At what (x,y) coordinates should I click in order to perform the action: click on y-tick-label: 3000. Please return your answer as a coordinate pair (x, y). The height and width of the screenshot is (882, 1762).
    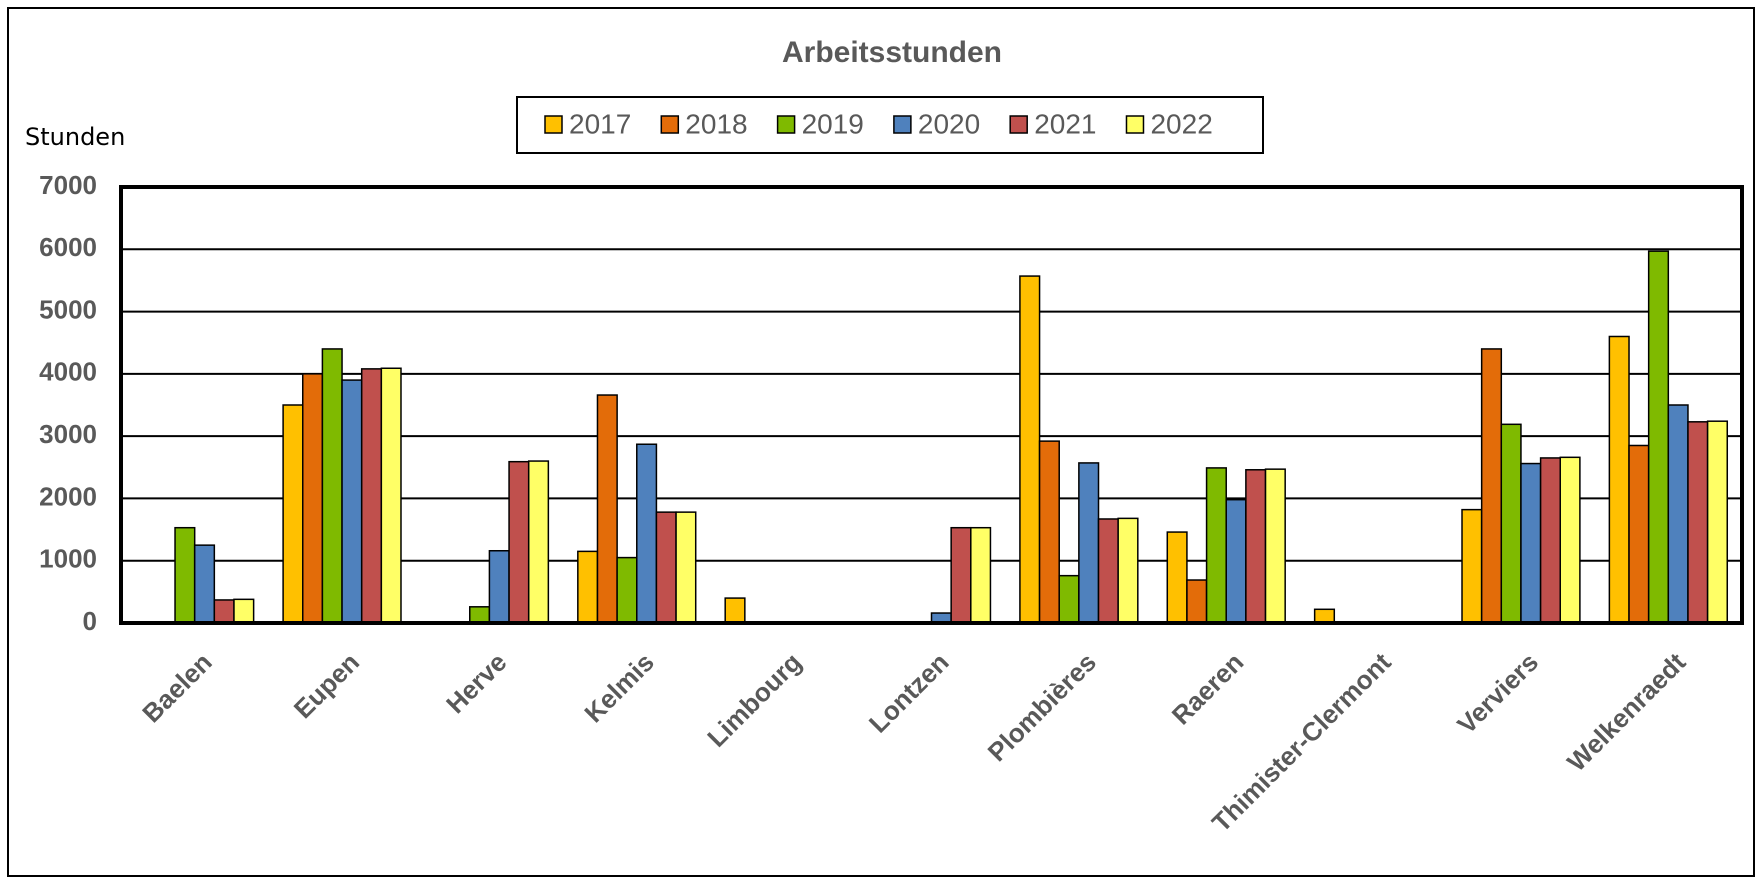
    Looking at the image, I should click on (68, 434).